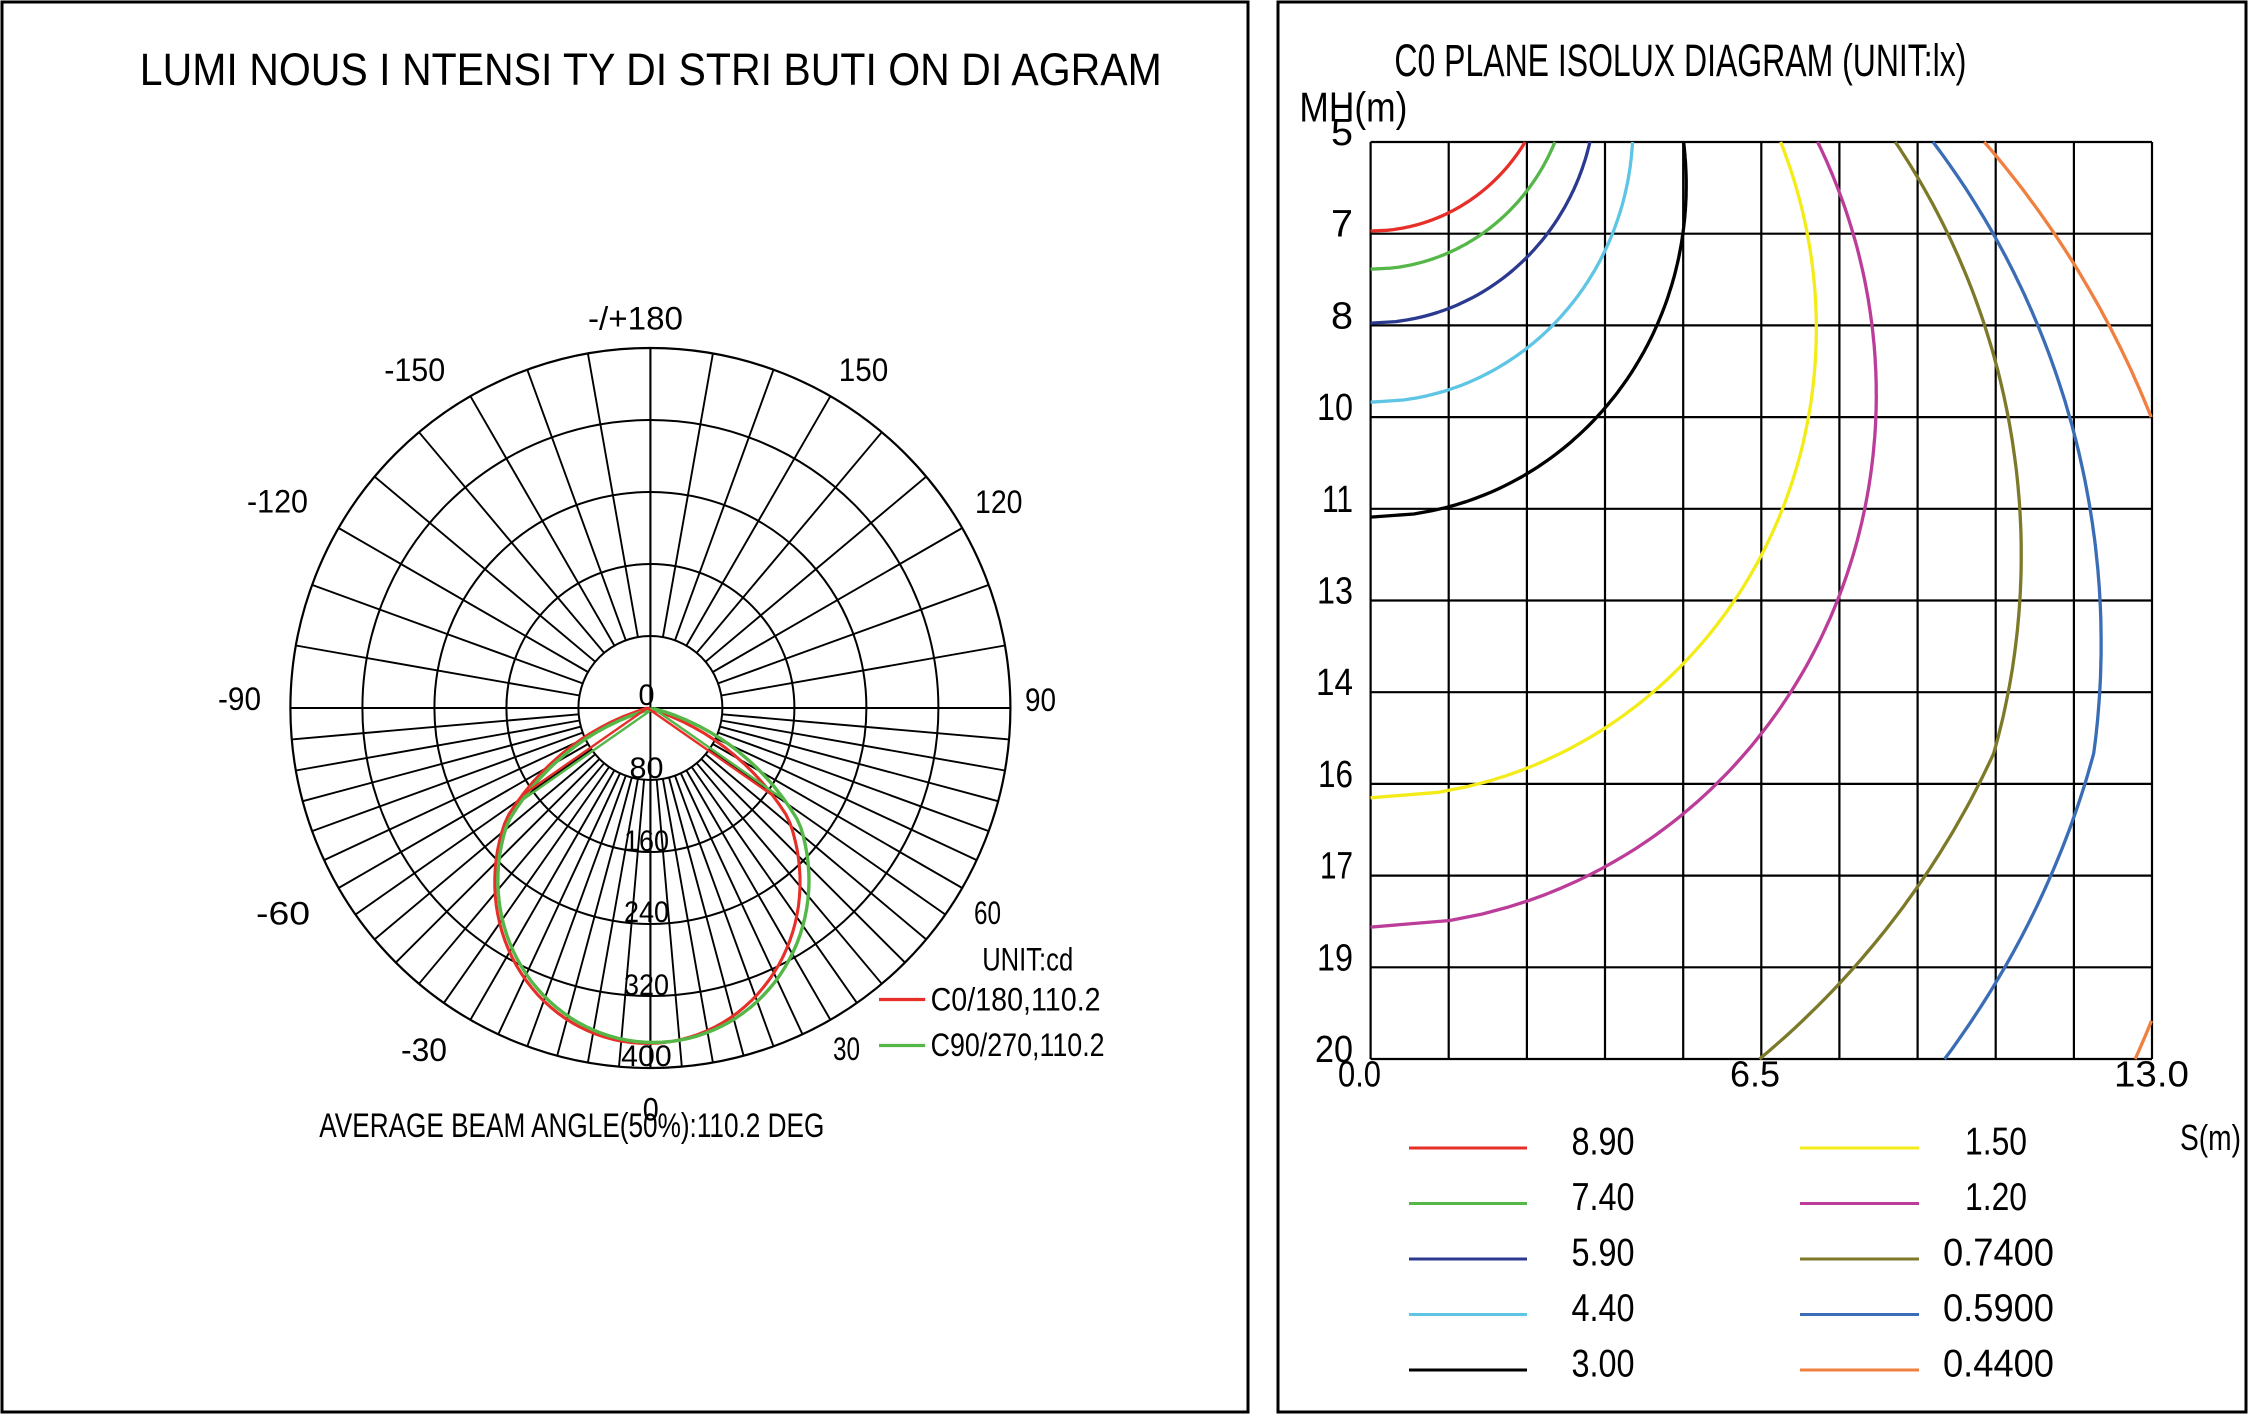 This screenshot has width=2252, height=1416. Describe the element at coordinates (1334, 1050) in the screenshot. I see `svg-text: 20` at that location.